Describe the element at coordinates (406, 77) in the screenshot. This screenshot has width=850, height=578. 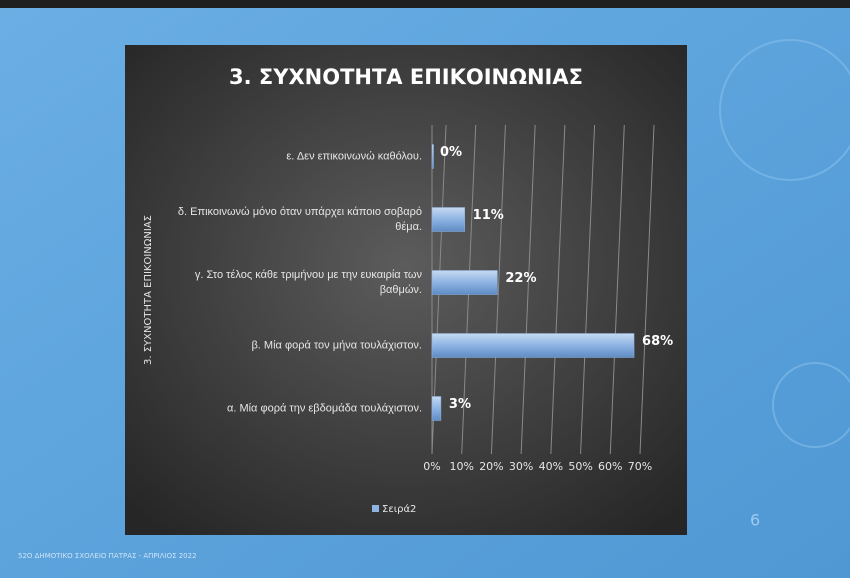
I see `chart-title: 3. ΣΥΧΝΟΤΗΤΑ ΕΠΙΚΟΙΝΩΝΙΑΣ` at that location.